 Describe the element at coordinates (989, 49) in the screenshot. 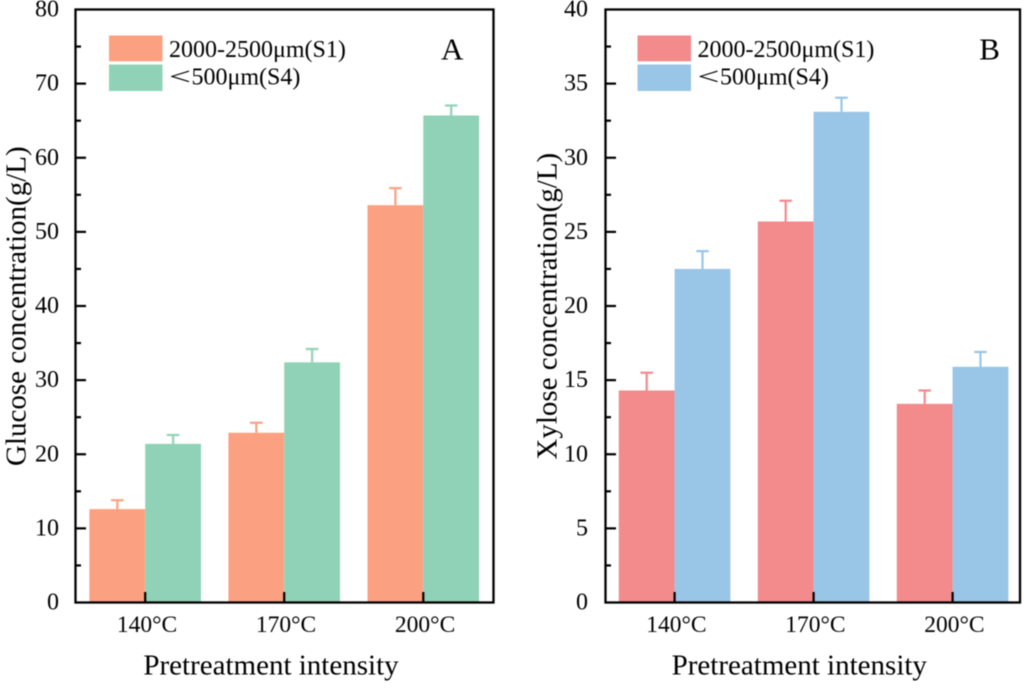

I see `svg-text: B` at that location.